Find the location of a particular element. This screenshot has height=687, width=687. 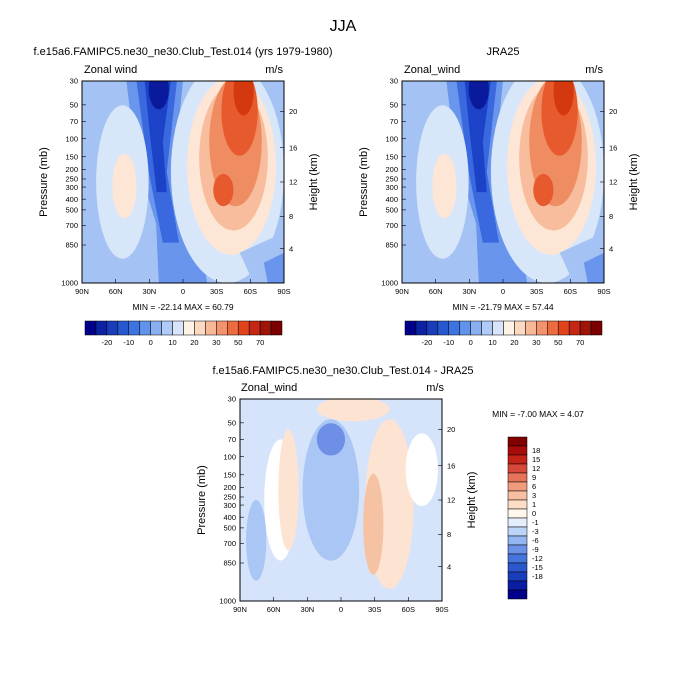

figure-title: JJA is located at coordinates (343, 26).